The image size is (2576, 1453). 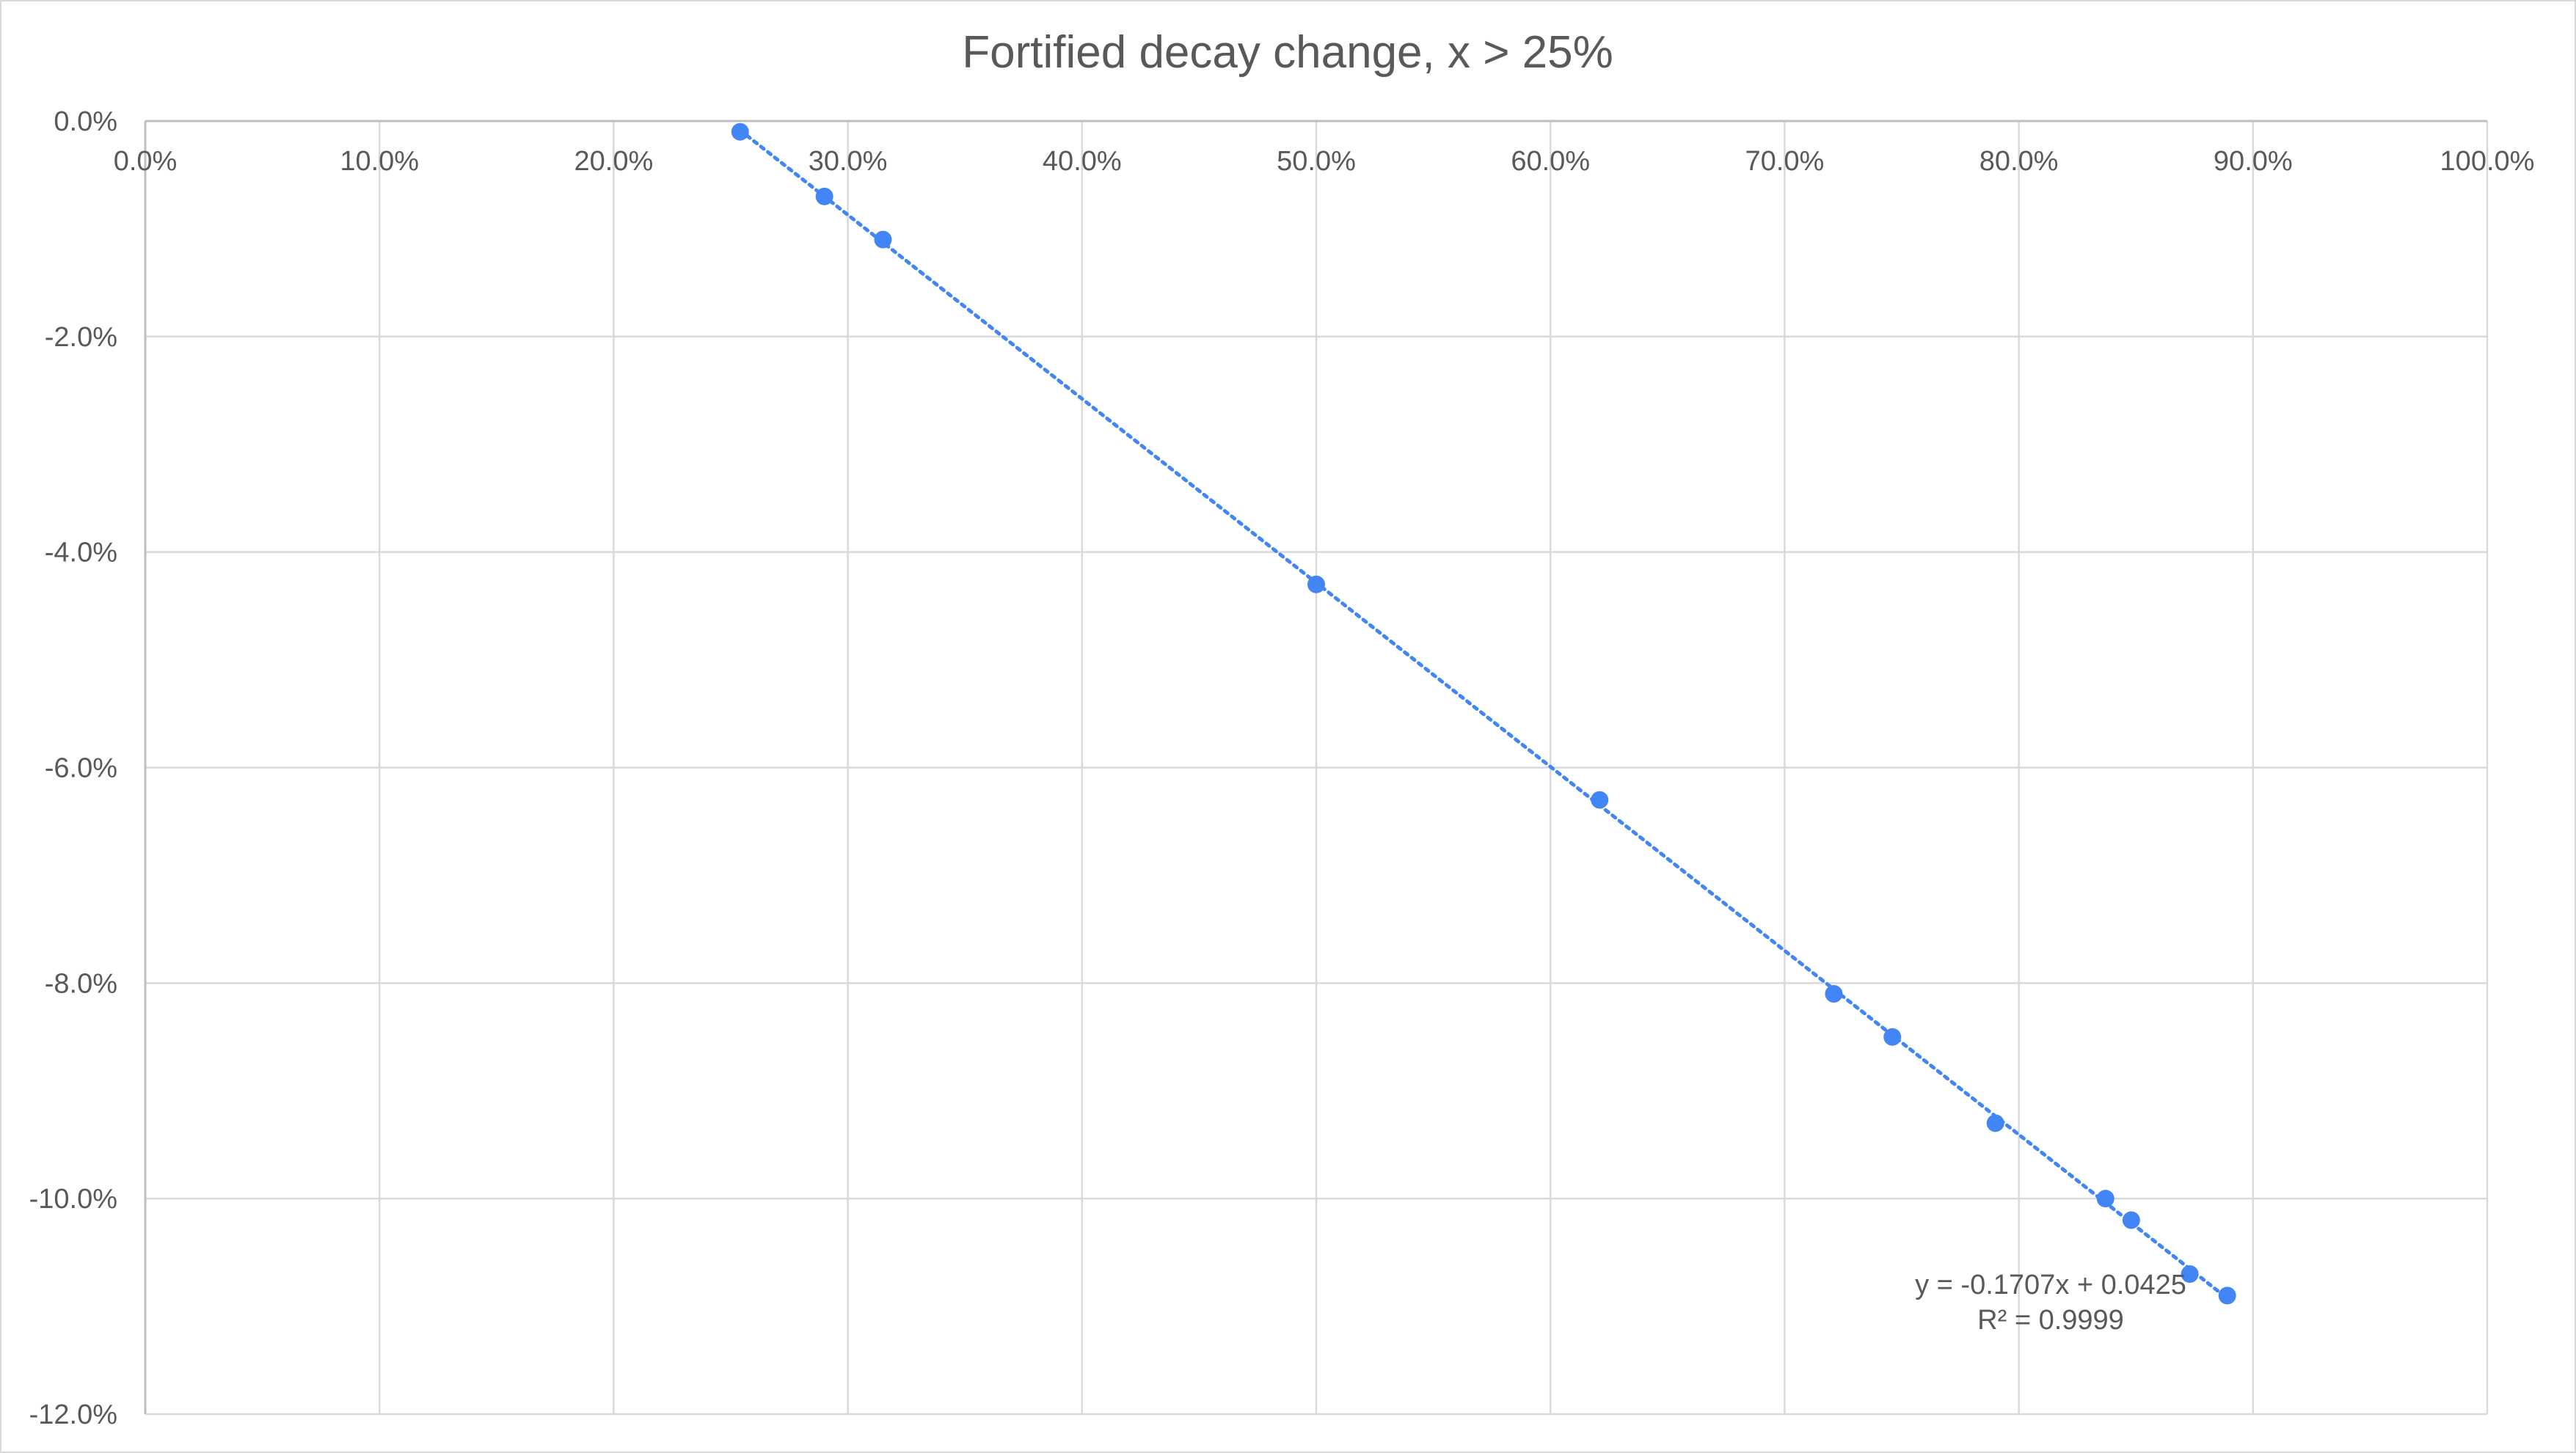 I want to click on y-tick-label: 0.0%, so click(x=86, y=121).